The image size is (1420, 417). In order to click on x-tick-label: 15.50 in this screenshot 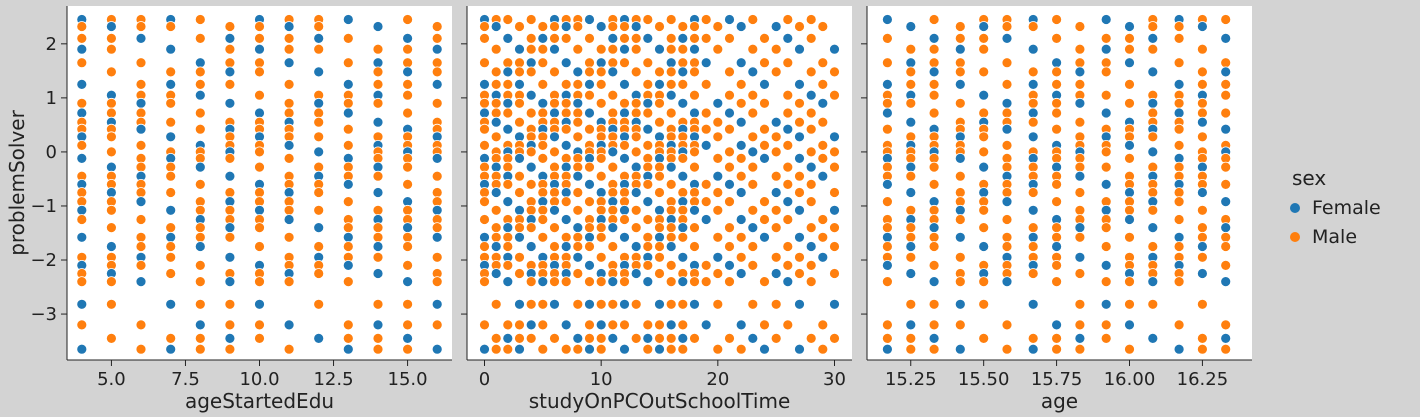, I will do `click(984, 379)`.